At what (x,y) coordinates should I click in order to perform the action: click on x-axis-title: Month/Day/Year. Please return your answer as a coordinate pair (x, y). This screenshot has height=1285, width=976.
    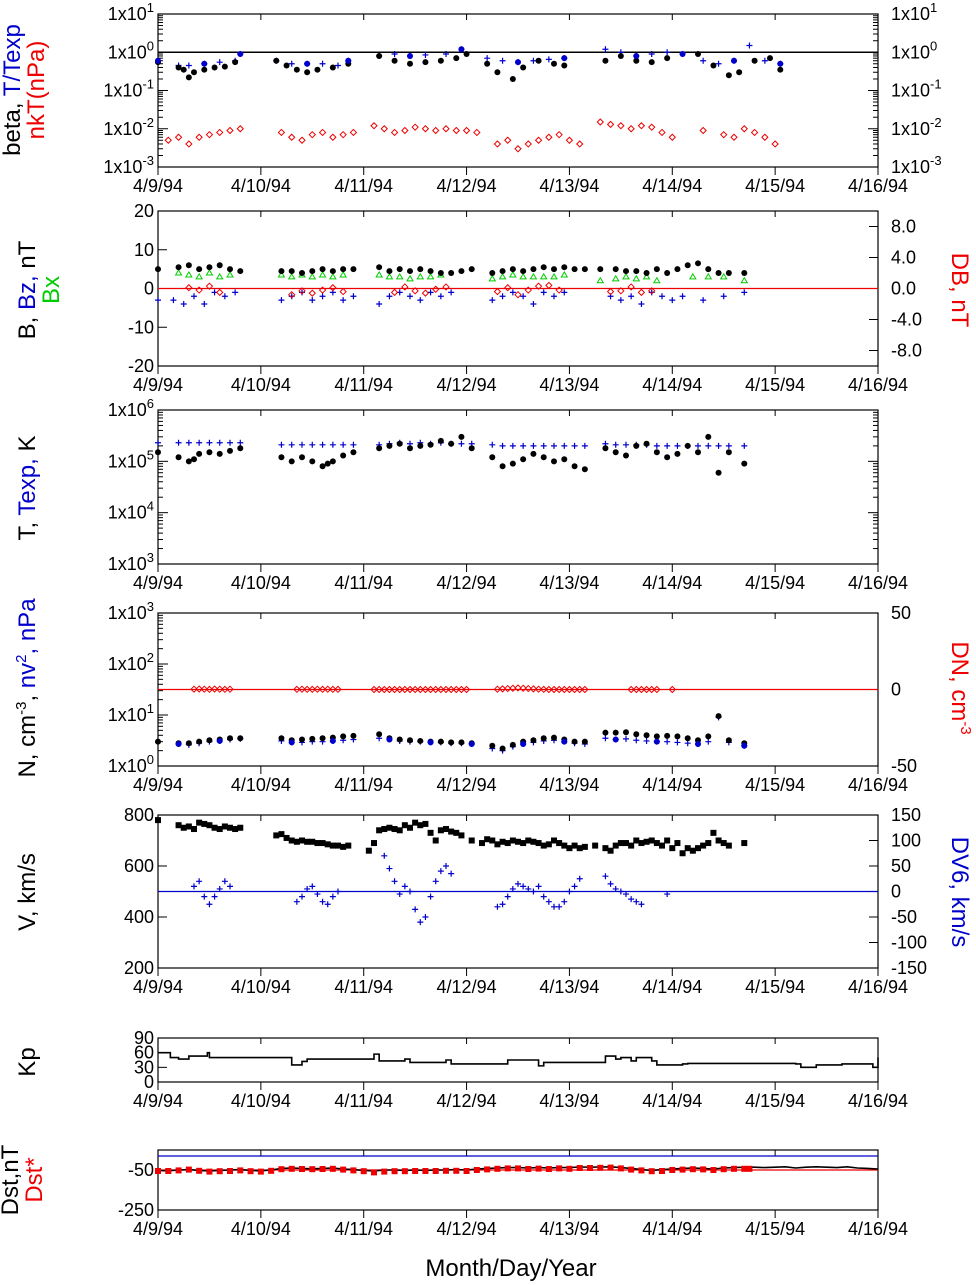
    Looking at the image, I should click on (510, 1268).